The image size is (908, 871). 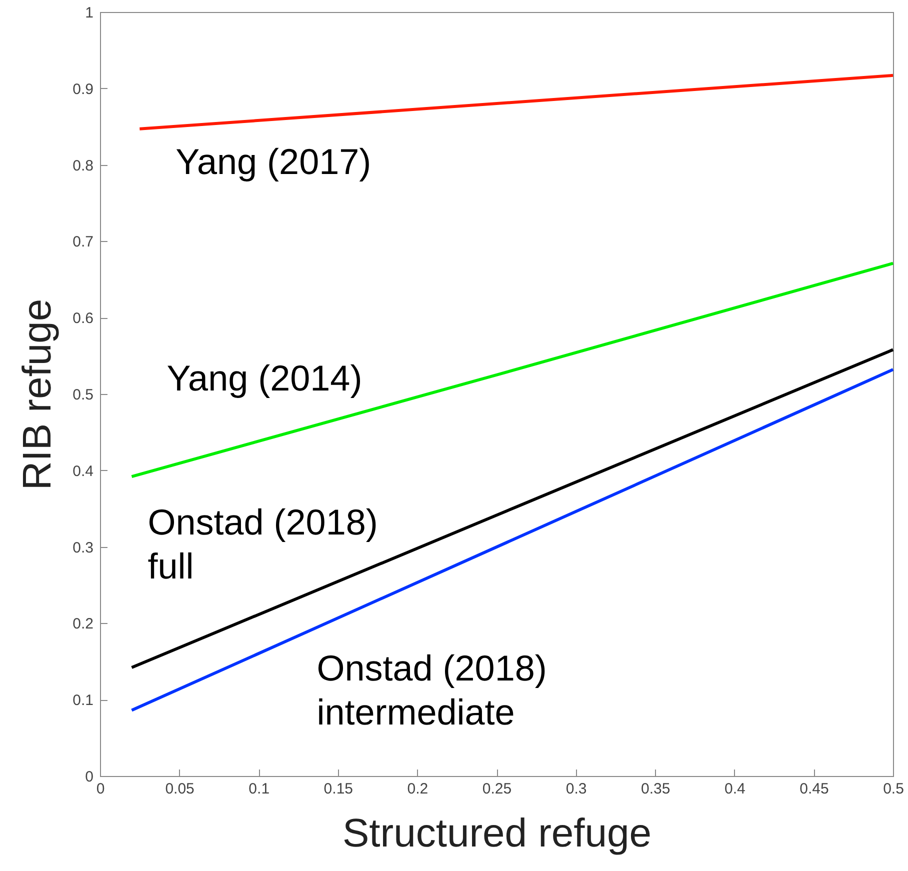 I want to click on y-tick-label: 0.2, so click(x=83, y=624).